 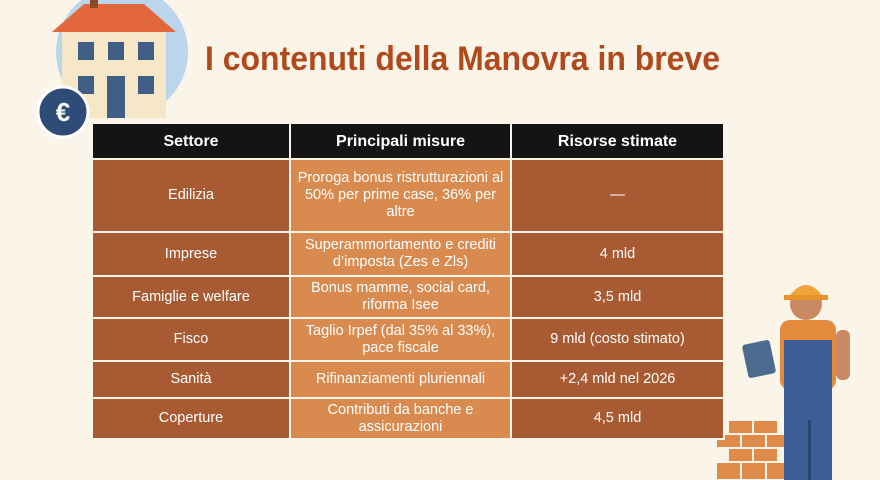 I want to click on column-header: Risorse stimate, so click(x=617, y=141).